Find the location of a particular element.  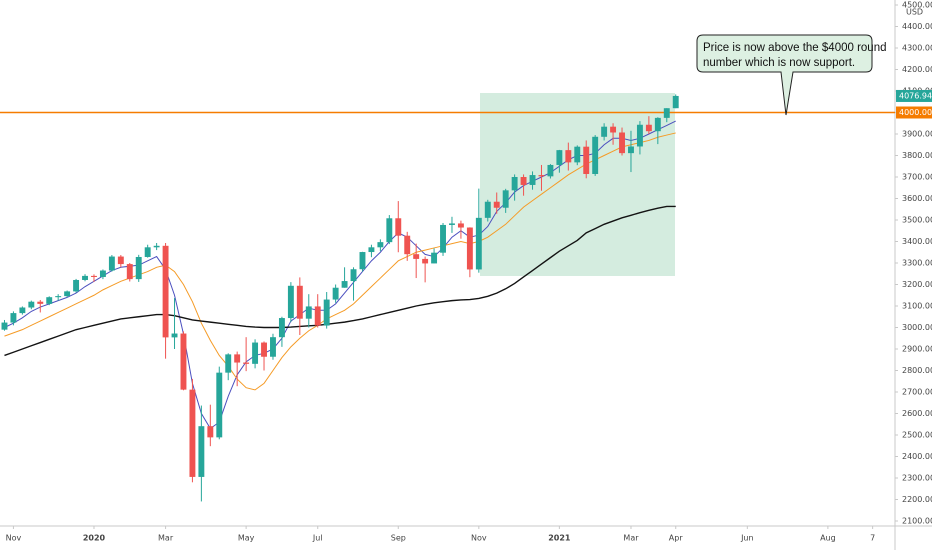

x-tick-label: 2021 is located at coordinates (559, 538).